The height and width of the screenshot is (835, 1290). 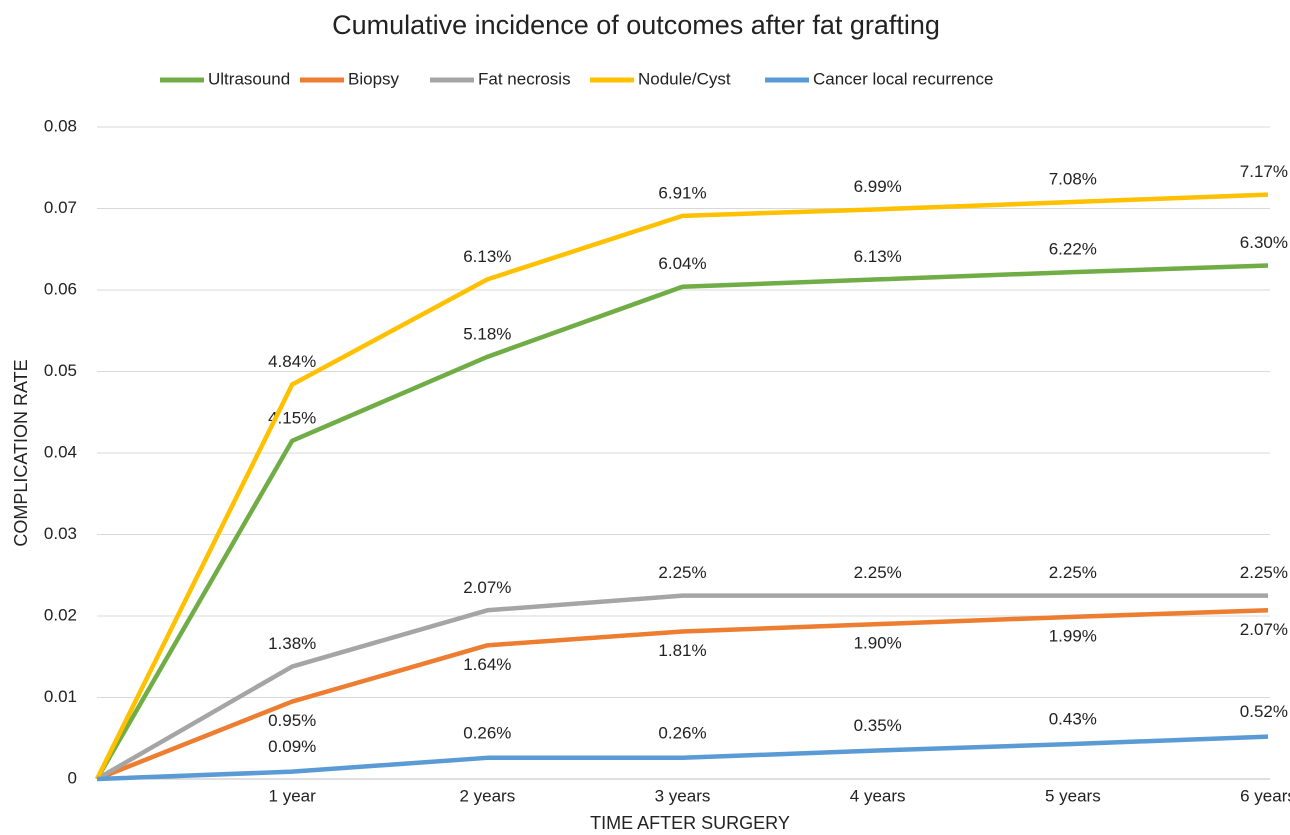 I want to click on y-tick-label: 0.02, so click(x=60, y=614).